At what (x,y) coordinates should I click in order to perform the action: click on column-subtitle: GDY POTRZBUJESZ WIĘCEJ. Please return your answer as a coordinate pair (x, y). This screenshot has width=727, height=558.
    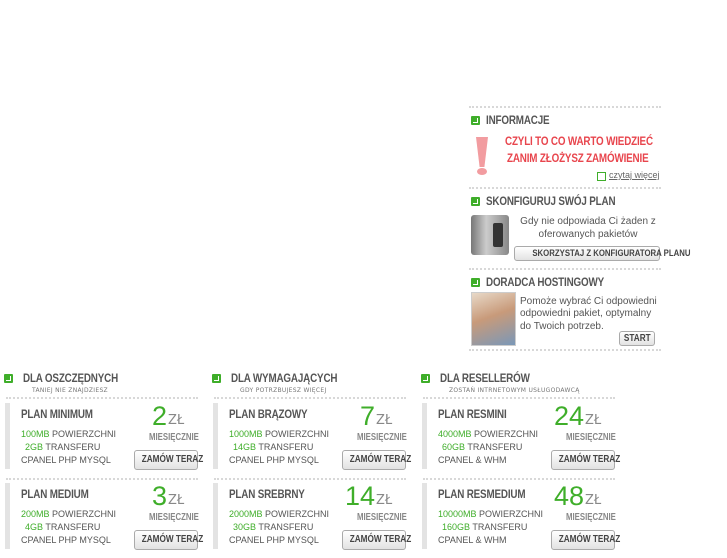
    Looking at the image, I should click on (283, 390).